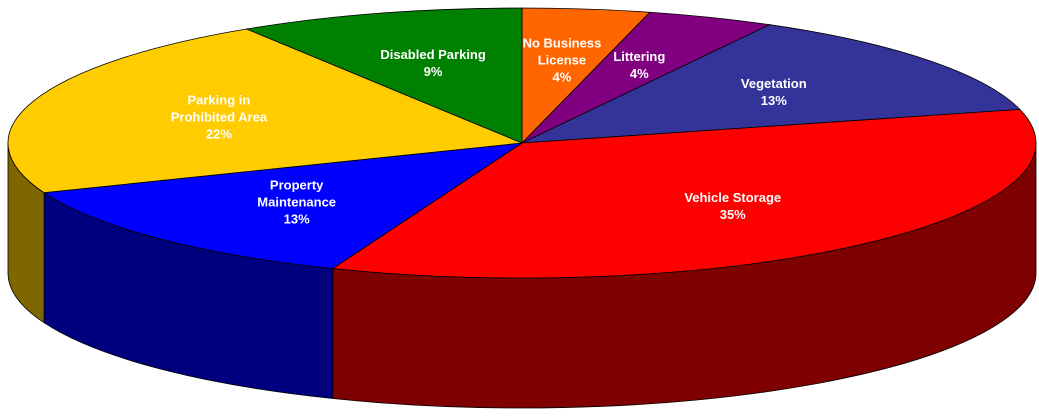 The width and height of the screenshot is (1039, 417). Describe the element at coordinates (733, 197) in the screenshot. I see `slice-name: Vehicle Storage` at that location.